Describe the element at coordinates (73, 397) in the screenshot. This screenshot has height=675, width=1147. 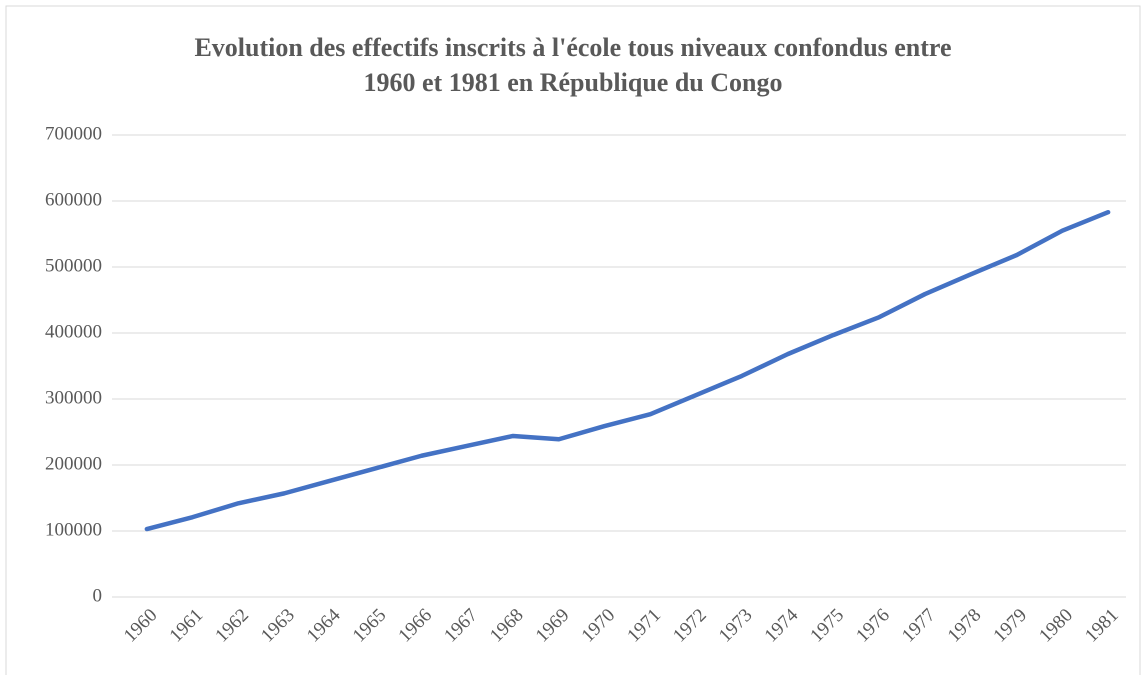
I see `y-tick-label: 300000` at that location.